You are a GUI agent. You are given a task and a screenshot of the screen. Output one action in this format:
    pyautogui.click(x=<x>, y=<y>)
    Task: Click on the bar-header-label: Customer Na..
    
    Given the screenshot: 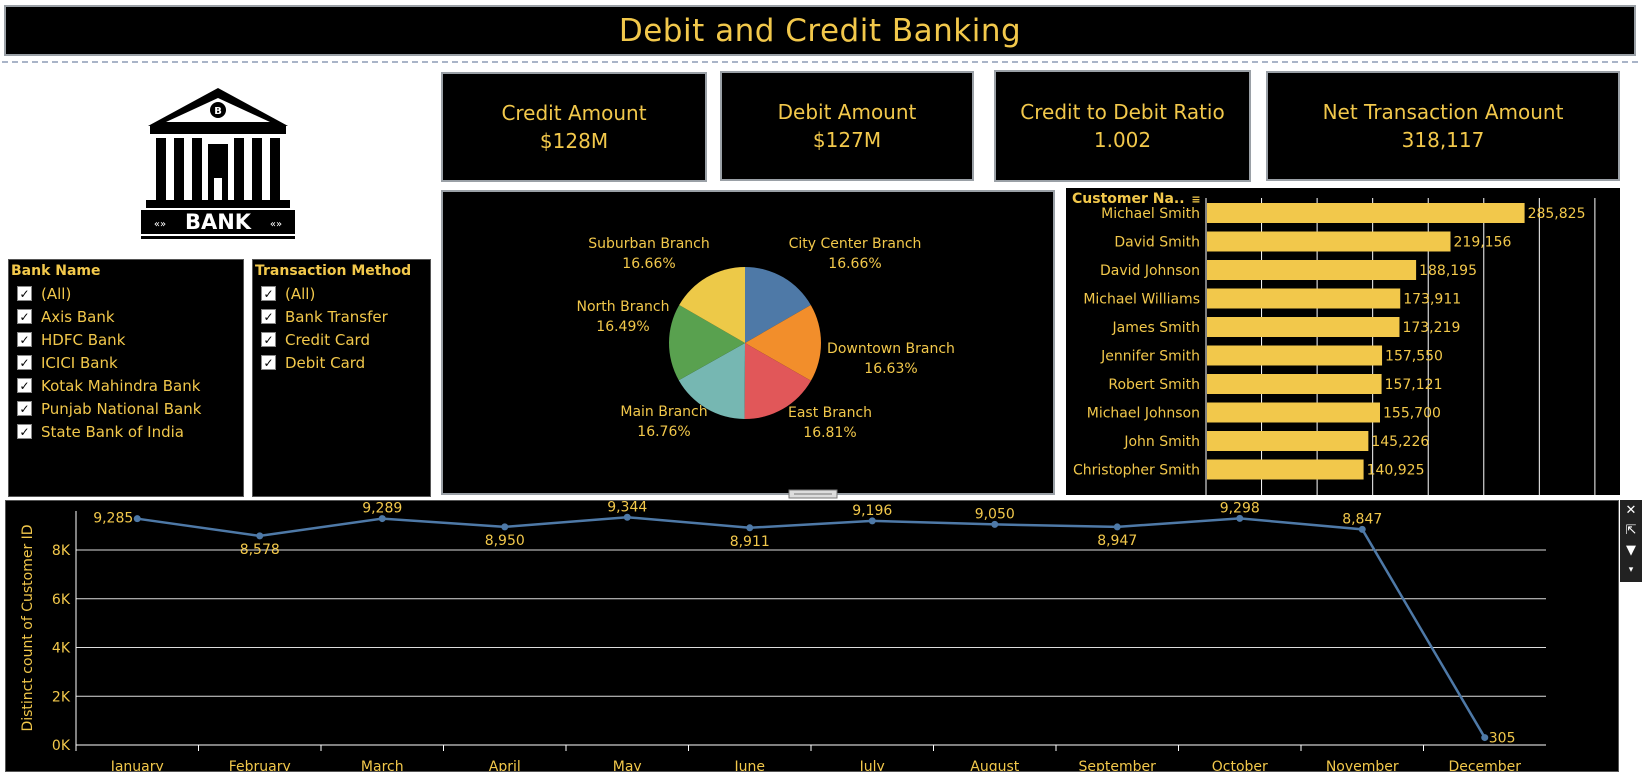 What is the action you would take?
    pyautogui.click(x=1128, y=199)
    